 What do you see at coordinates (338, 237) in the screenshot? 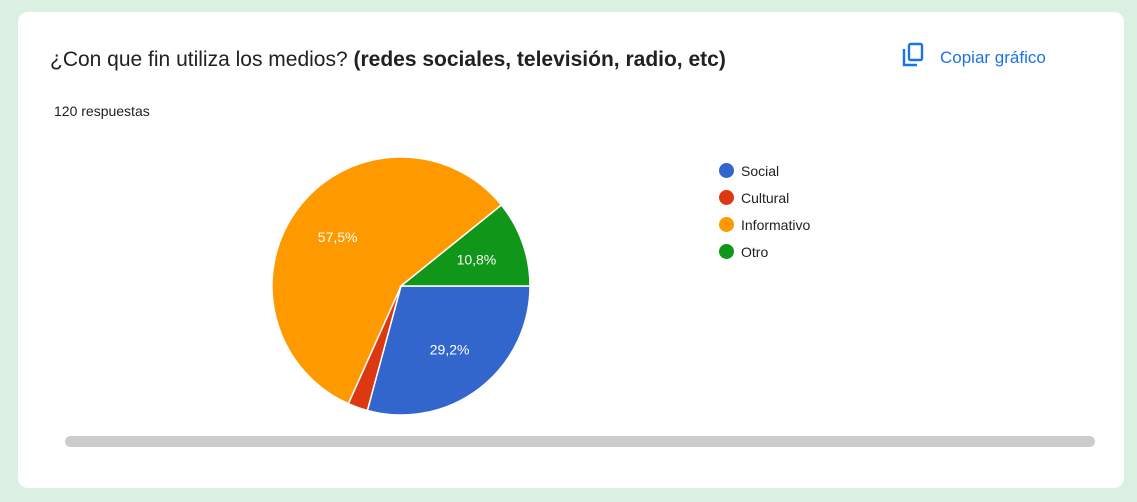
I see `pie-label-informativo: 57,5%` at bounding box center [338, 237].